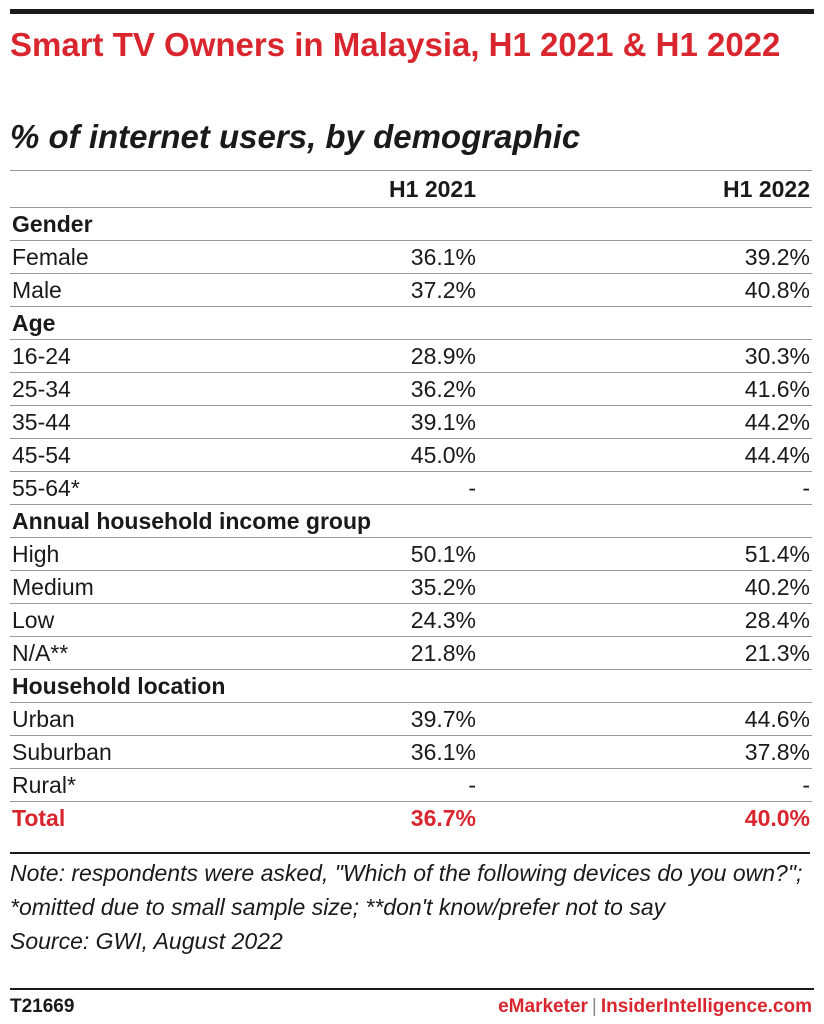 The image size is (824, 1024). What do you see at coordinates (412, 11) in the screenshot?
I see `top-rule` at bounding box center [412, 11].